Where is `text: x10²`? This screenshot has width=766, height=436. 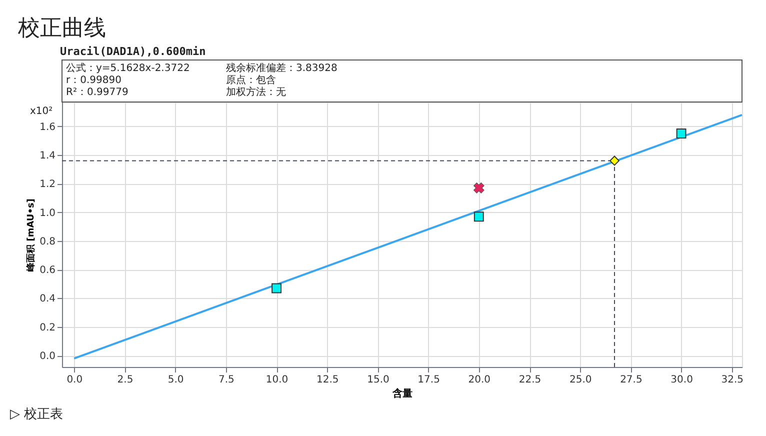 text: x10² is located at coordinates (41, 111).